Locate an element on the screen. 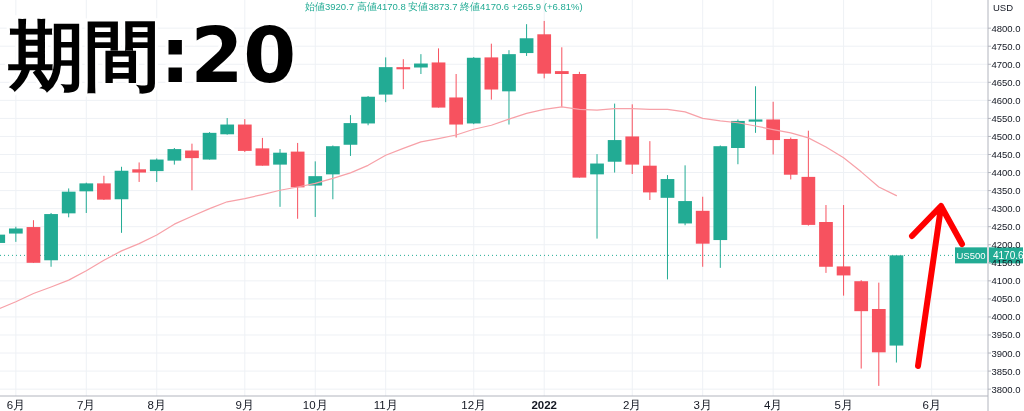 The image size is (1024, 411). y-tick-label: 3950.0 is located at coordinates (1006, 335).